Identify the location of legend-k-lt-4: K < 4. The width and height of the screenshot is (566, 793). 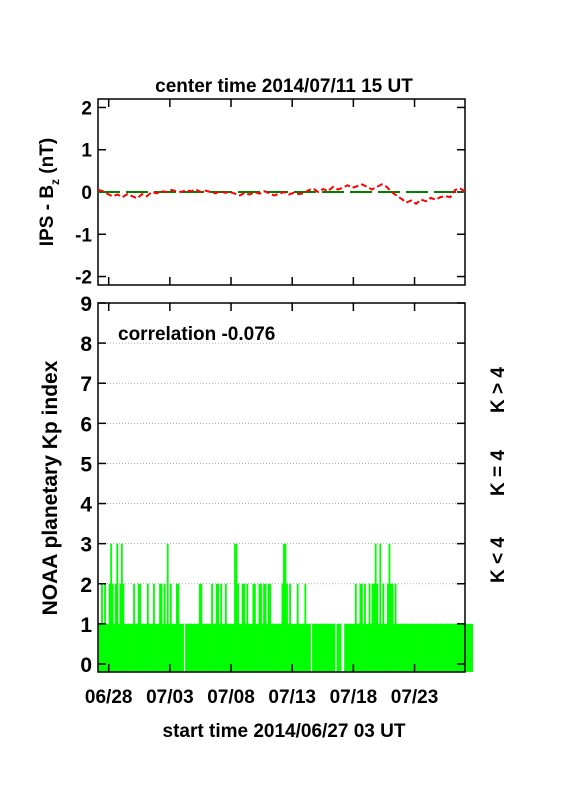
(498, 560).